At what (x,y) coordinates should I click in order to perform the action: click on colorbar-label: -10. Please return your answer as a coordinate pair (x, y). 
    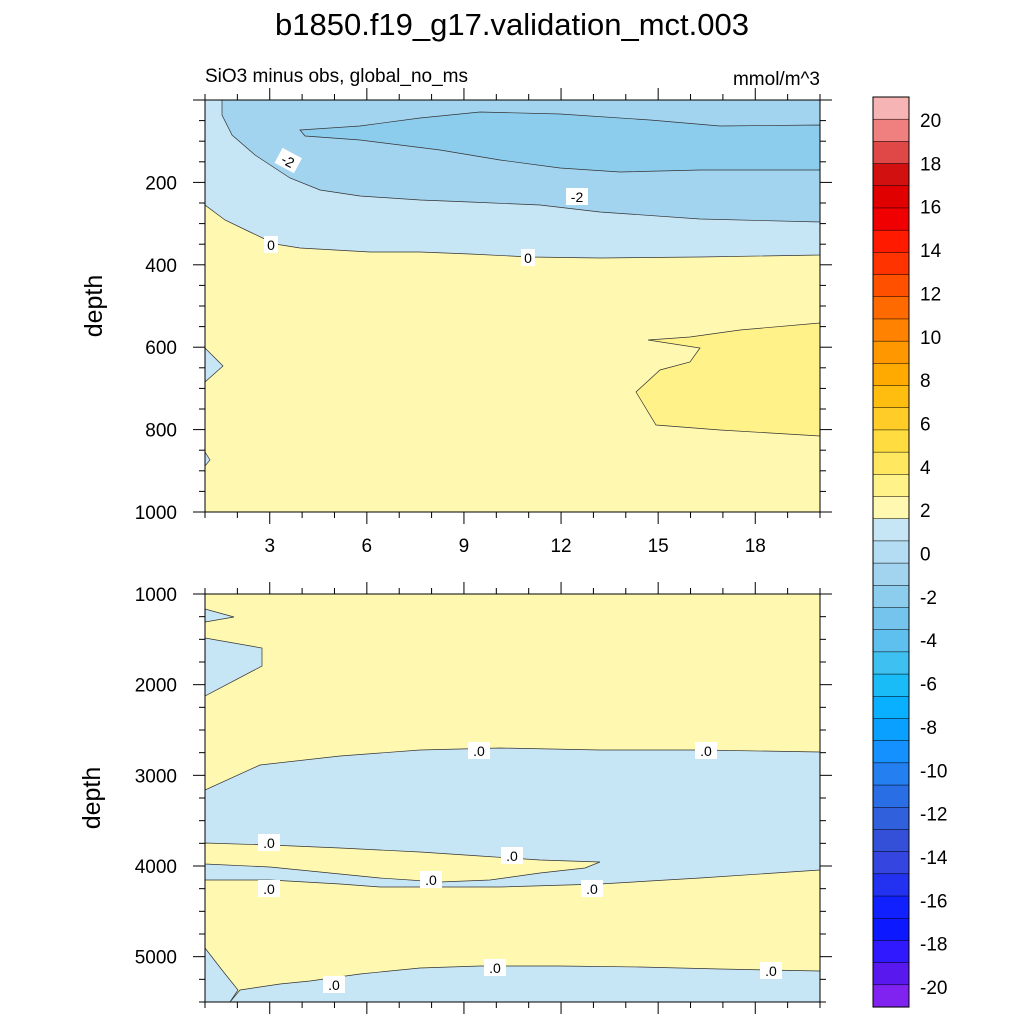
    Looking at the image, I should click on (933, 771).